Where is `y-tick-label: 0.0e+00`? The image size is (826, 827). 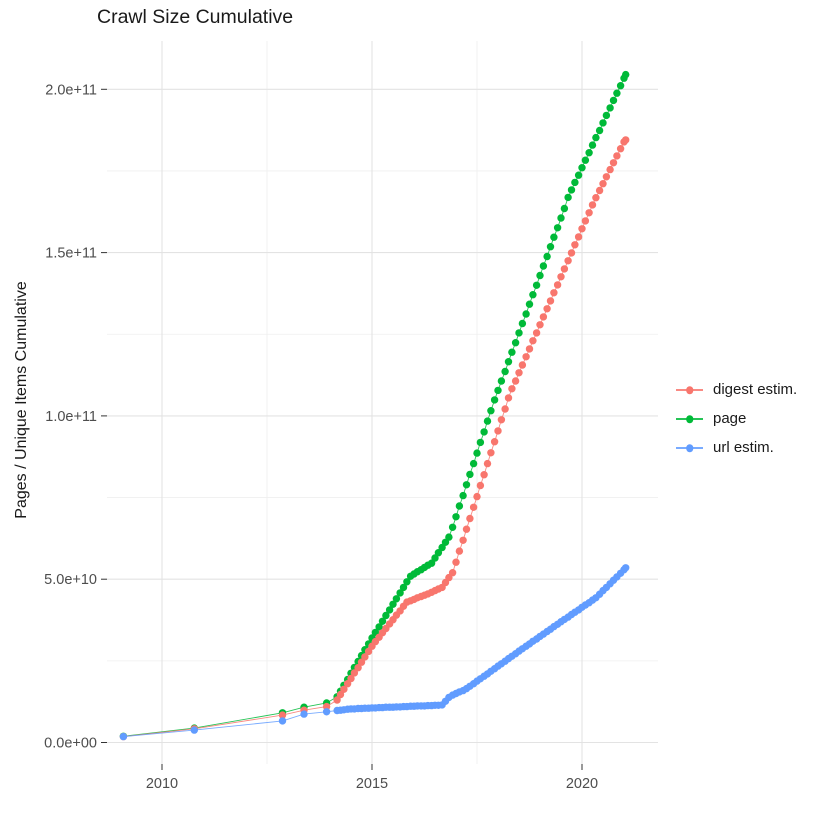
y-tick-label: 0.0e+00 is located at coordinates (70, 744).